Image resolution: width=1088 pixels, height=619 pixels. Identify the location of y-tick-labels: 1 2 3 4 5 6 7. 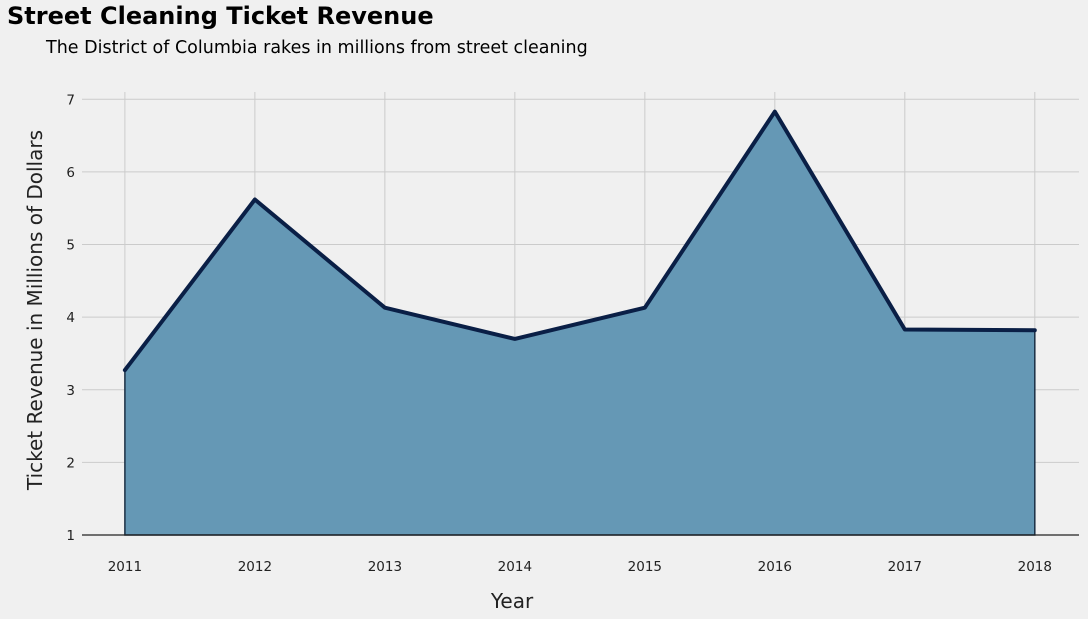
(70, 318).